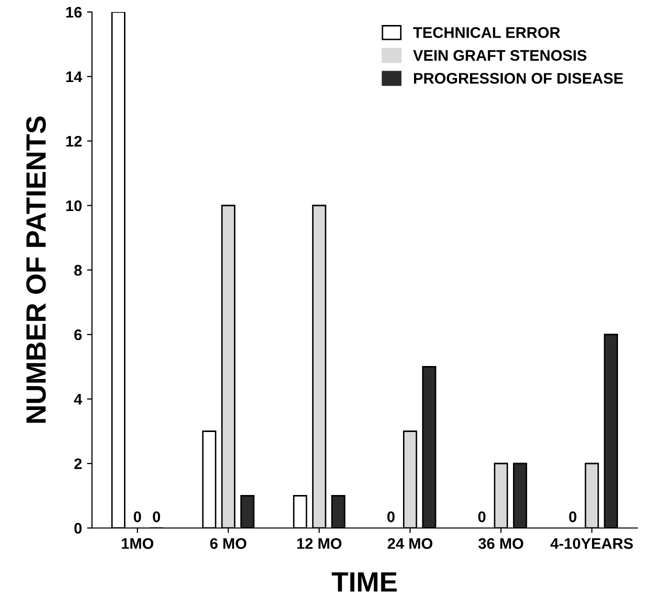 The height and width of the screenshot is (600, 657). Describe the element at coordinates (74, 141) in the screenshot. I see `y-tick-label: 12` at that location.